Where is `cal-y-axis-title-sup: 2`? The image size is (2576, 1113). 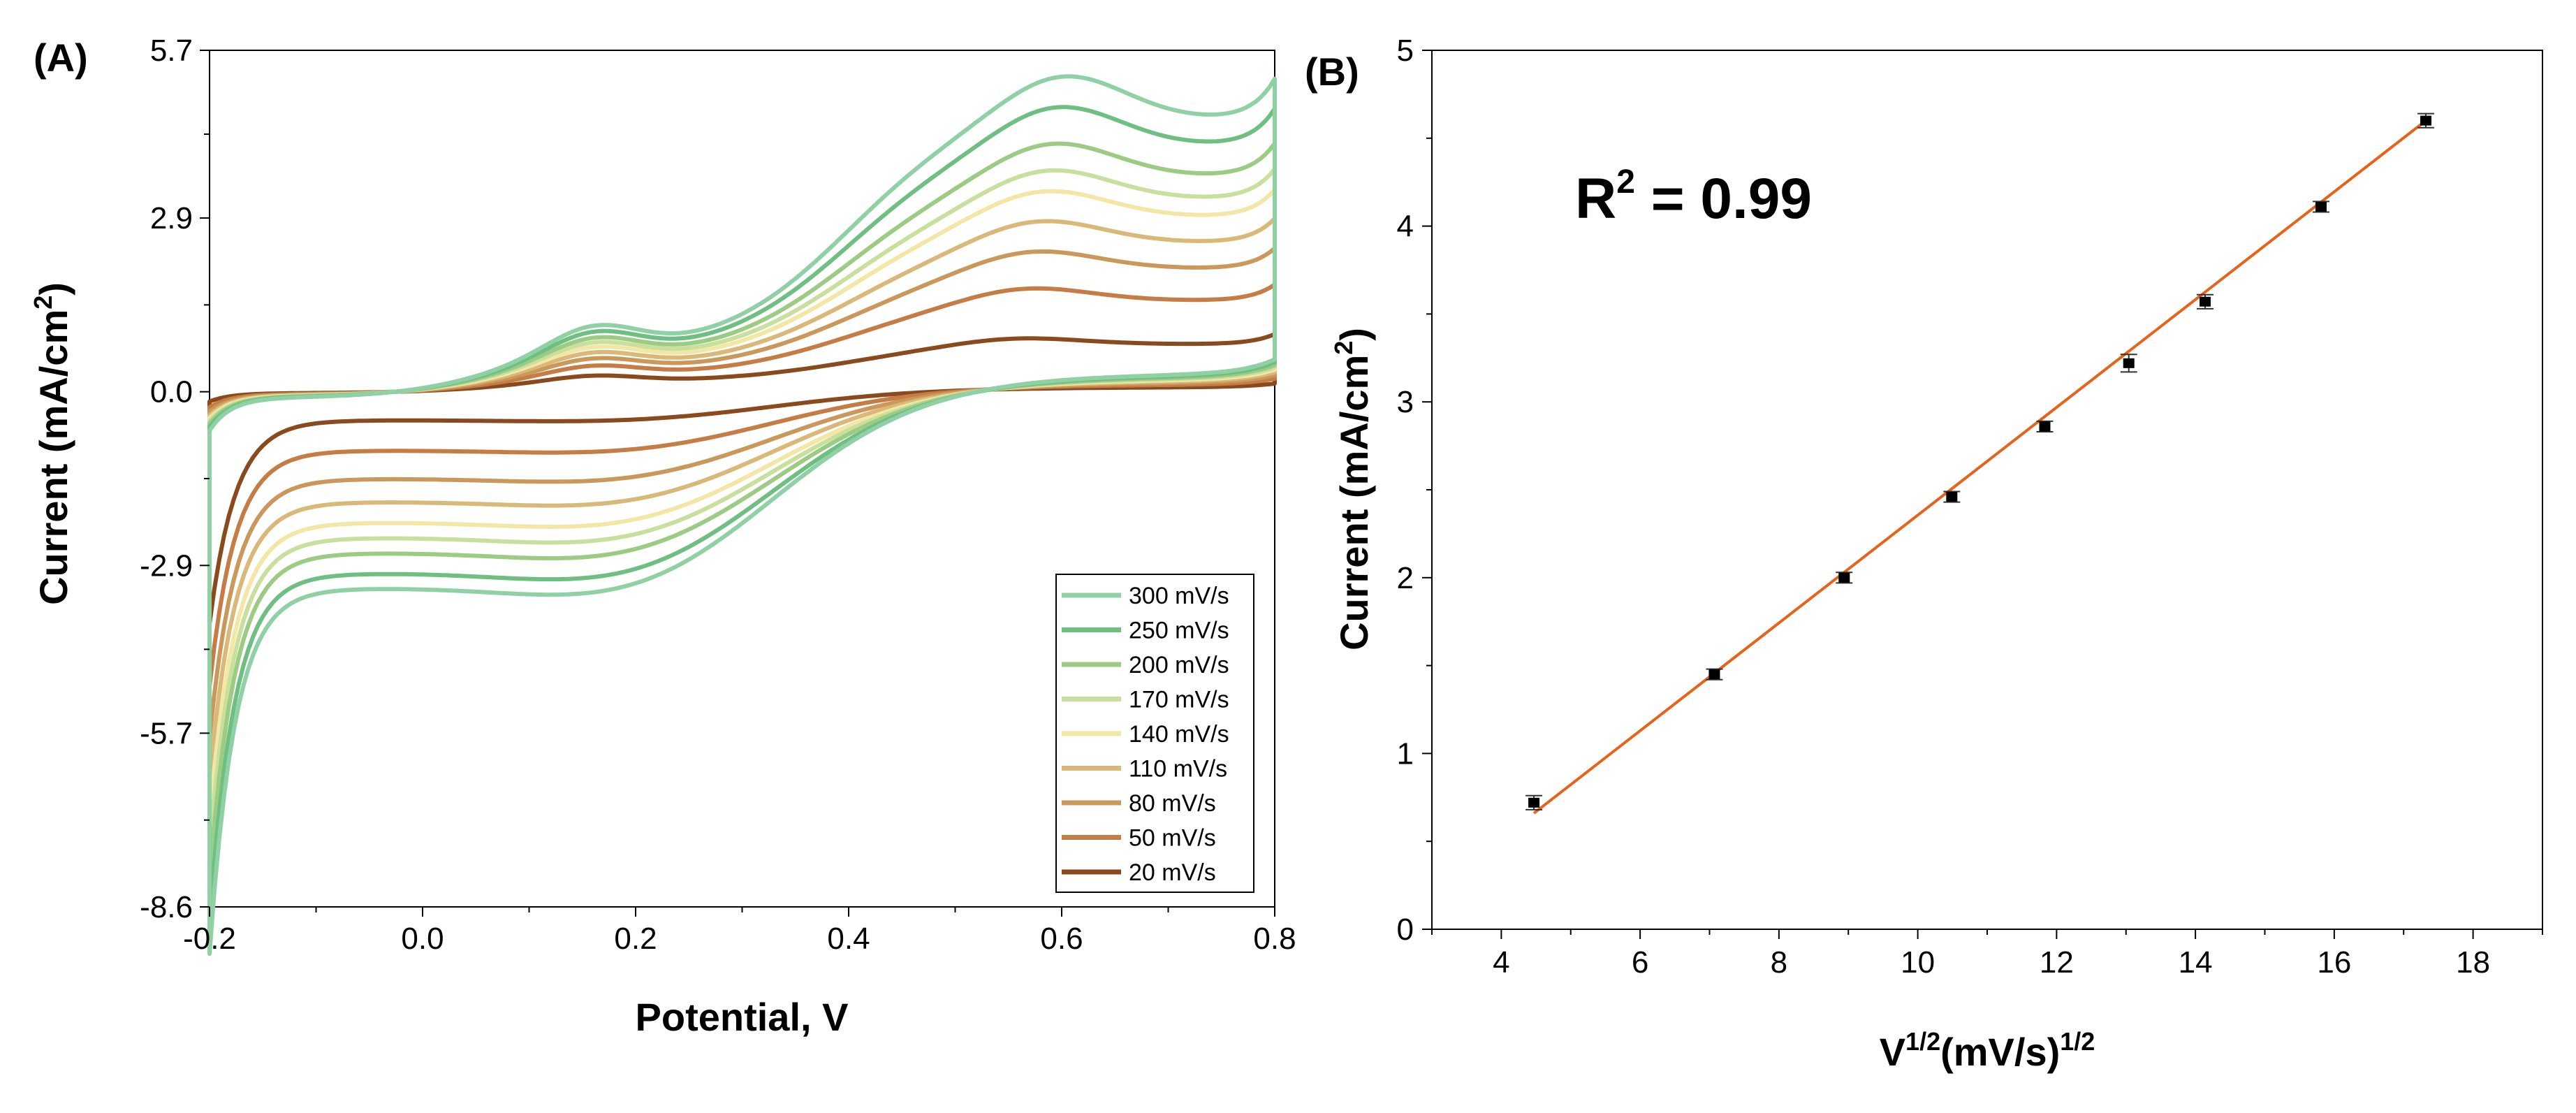 cal-y-axis-title-sup: 2 is located at coordinates (1343, 348).